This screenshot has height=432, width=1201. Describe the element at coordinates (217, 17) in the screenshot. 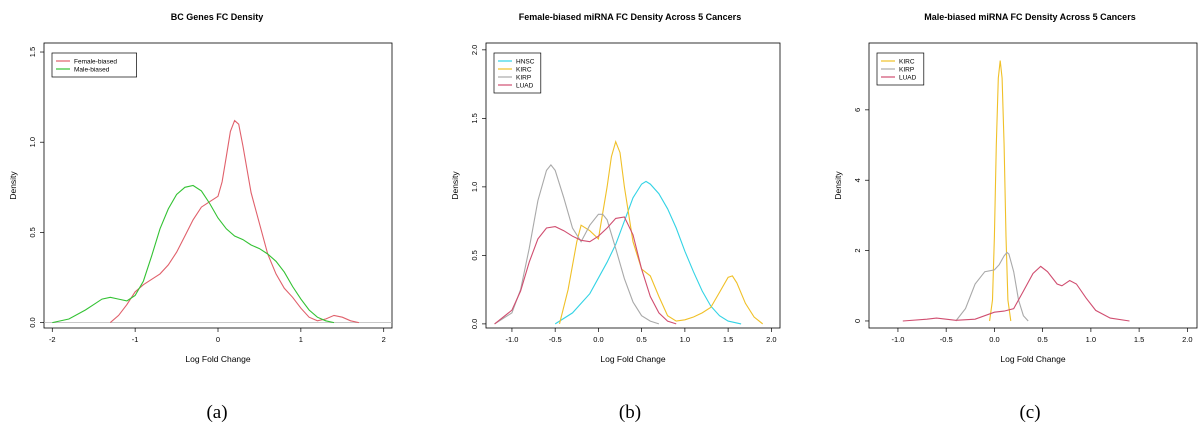

I see `chart-title: BC Genes FC Density` at that location.